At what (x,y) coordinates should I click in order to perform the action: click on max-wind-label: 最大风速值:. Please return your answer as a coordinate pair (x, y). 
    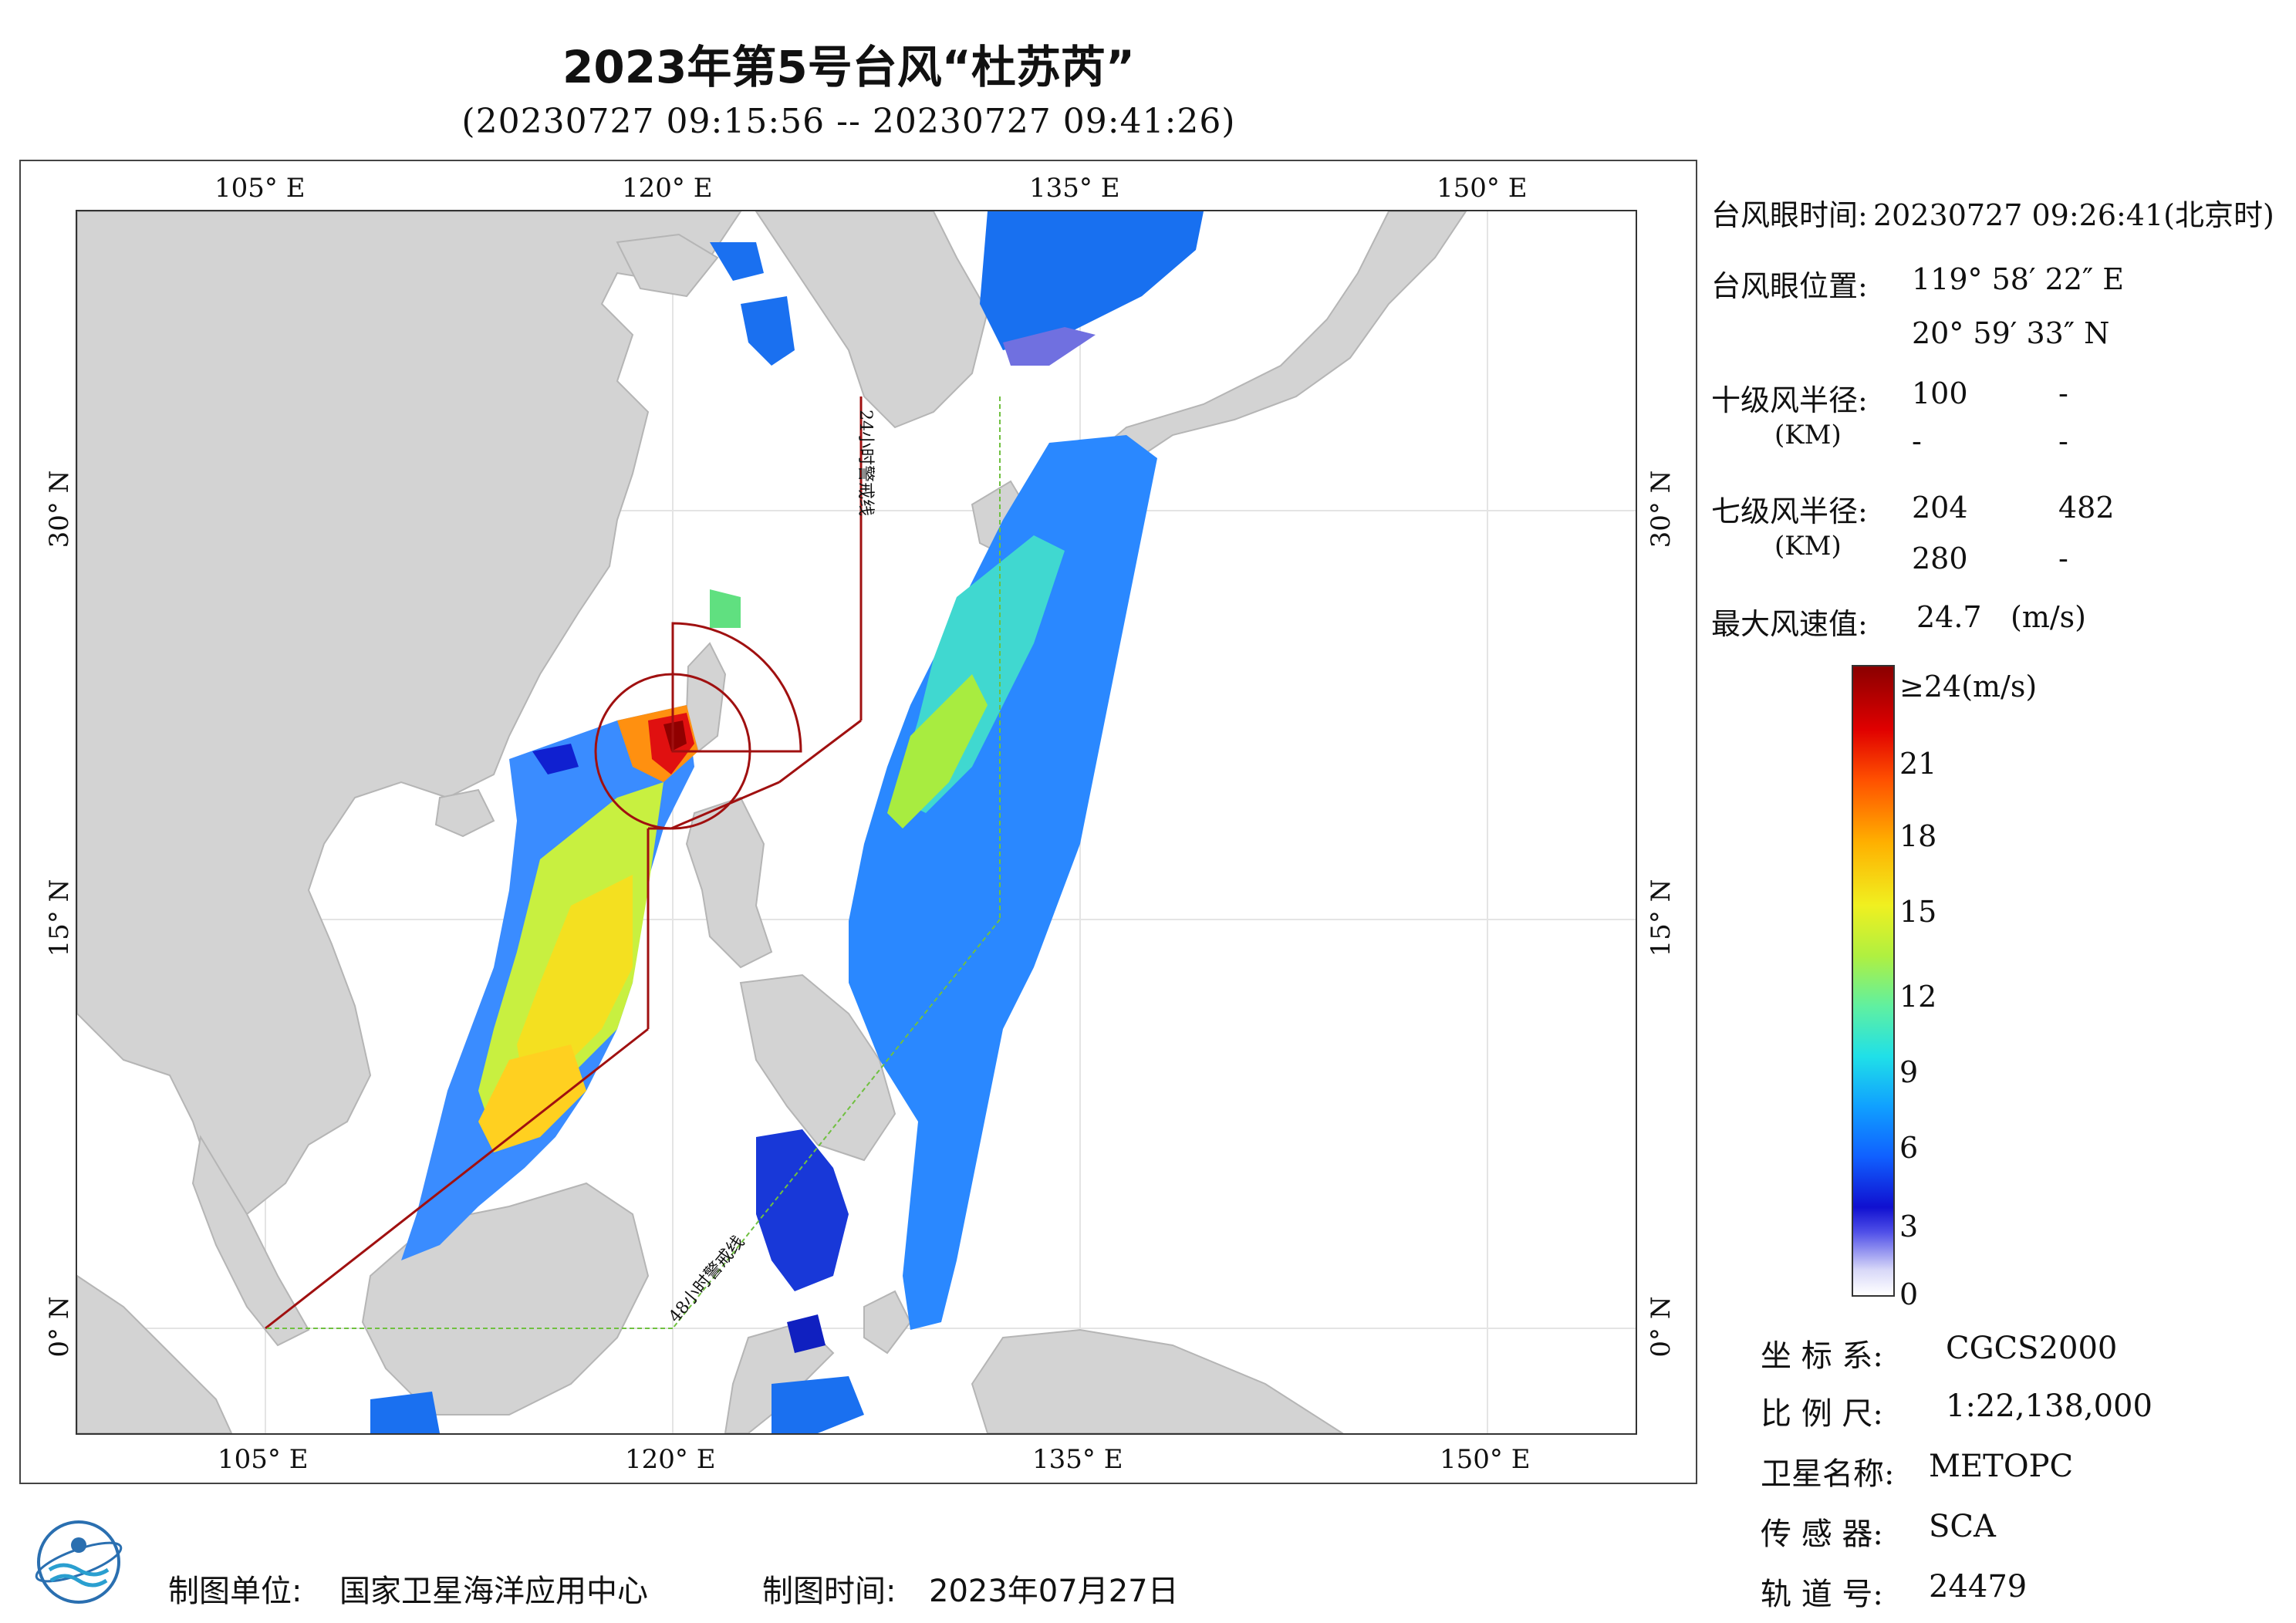
    Looking at the image, I should click on (1789, 624).